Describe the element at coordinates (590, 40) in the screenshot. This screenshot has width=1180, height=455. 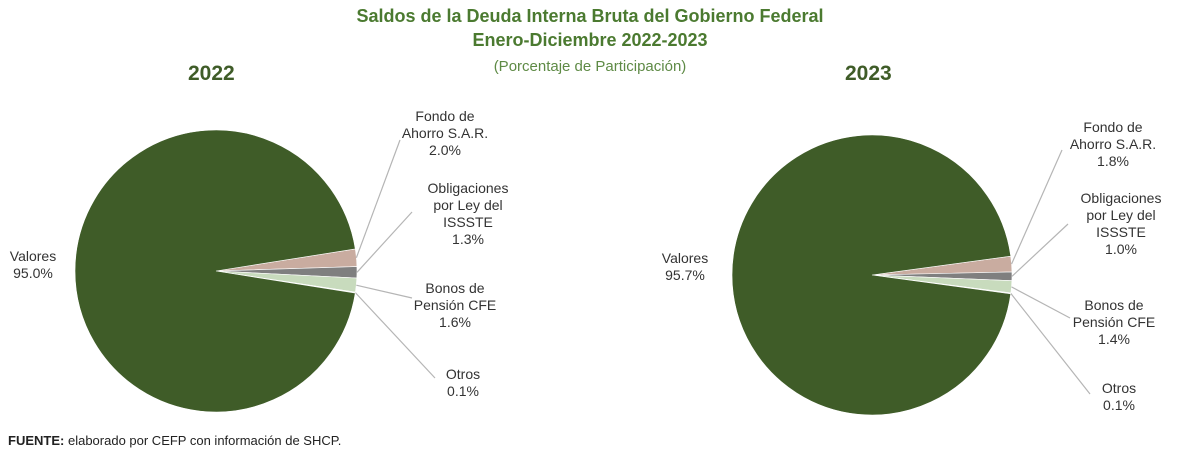
I see `subtitle: Enero-Diciembre 2022-2023` at that location.